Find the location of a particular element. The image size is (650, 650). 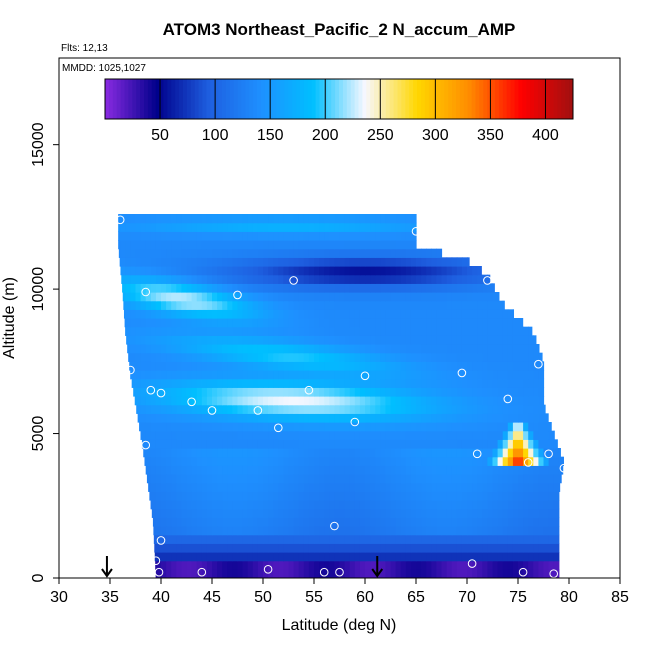

y-axis-label: Altitude (m) is located at coordinates (9, 318).